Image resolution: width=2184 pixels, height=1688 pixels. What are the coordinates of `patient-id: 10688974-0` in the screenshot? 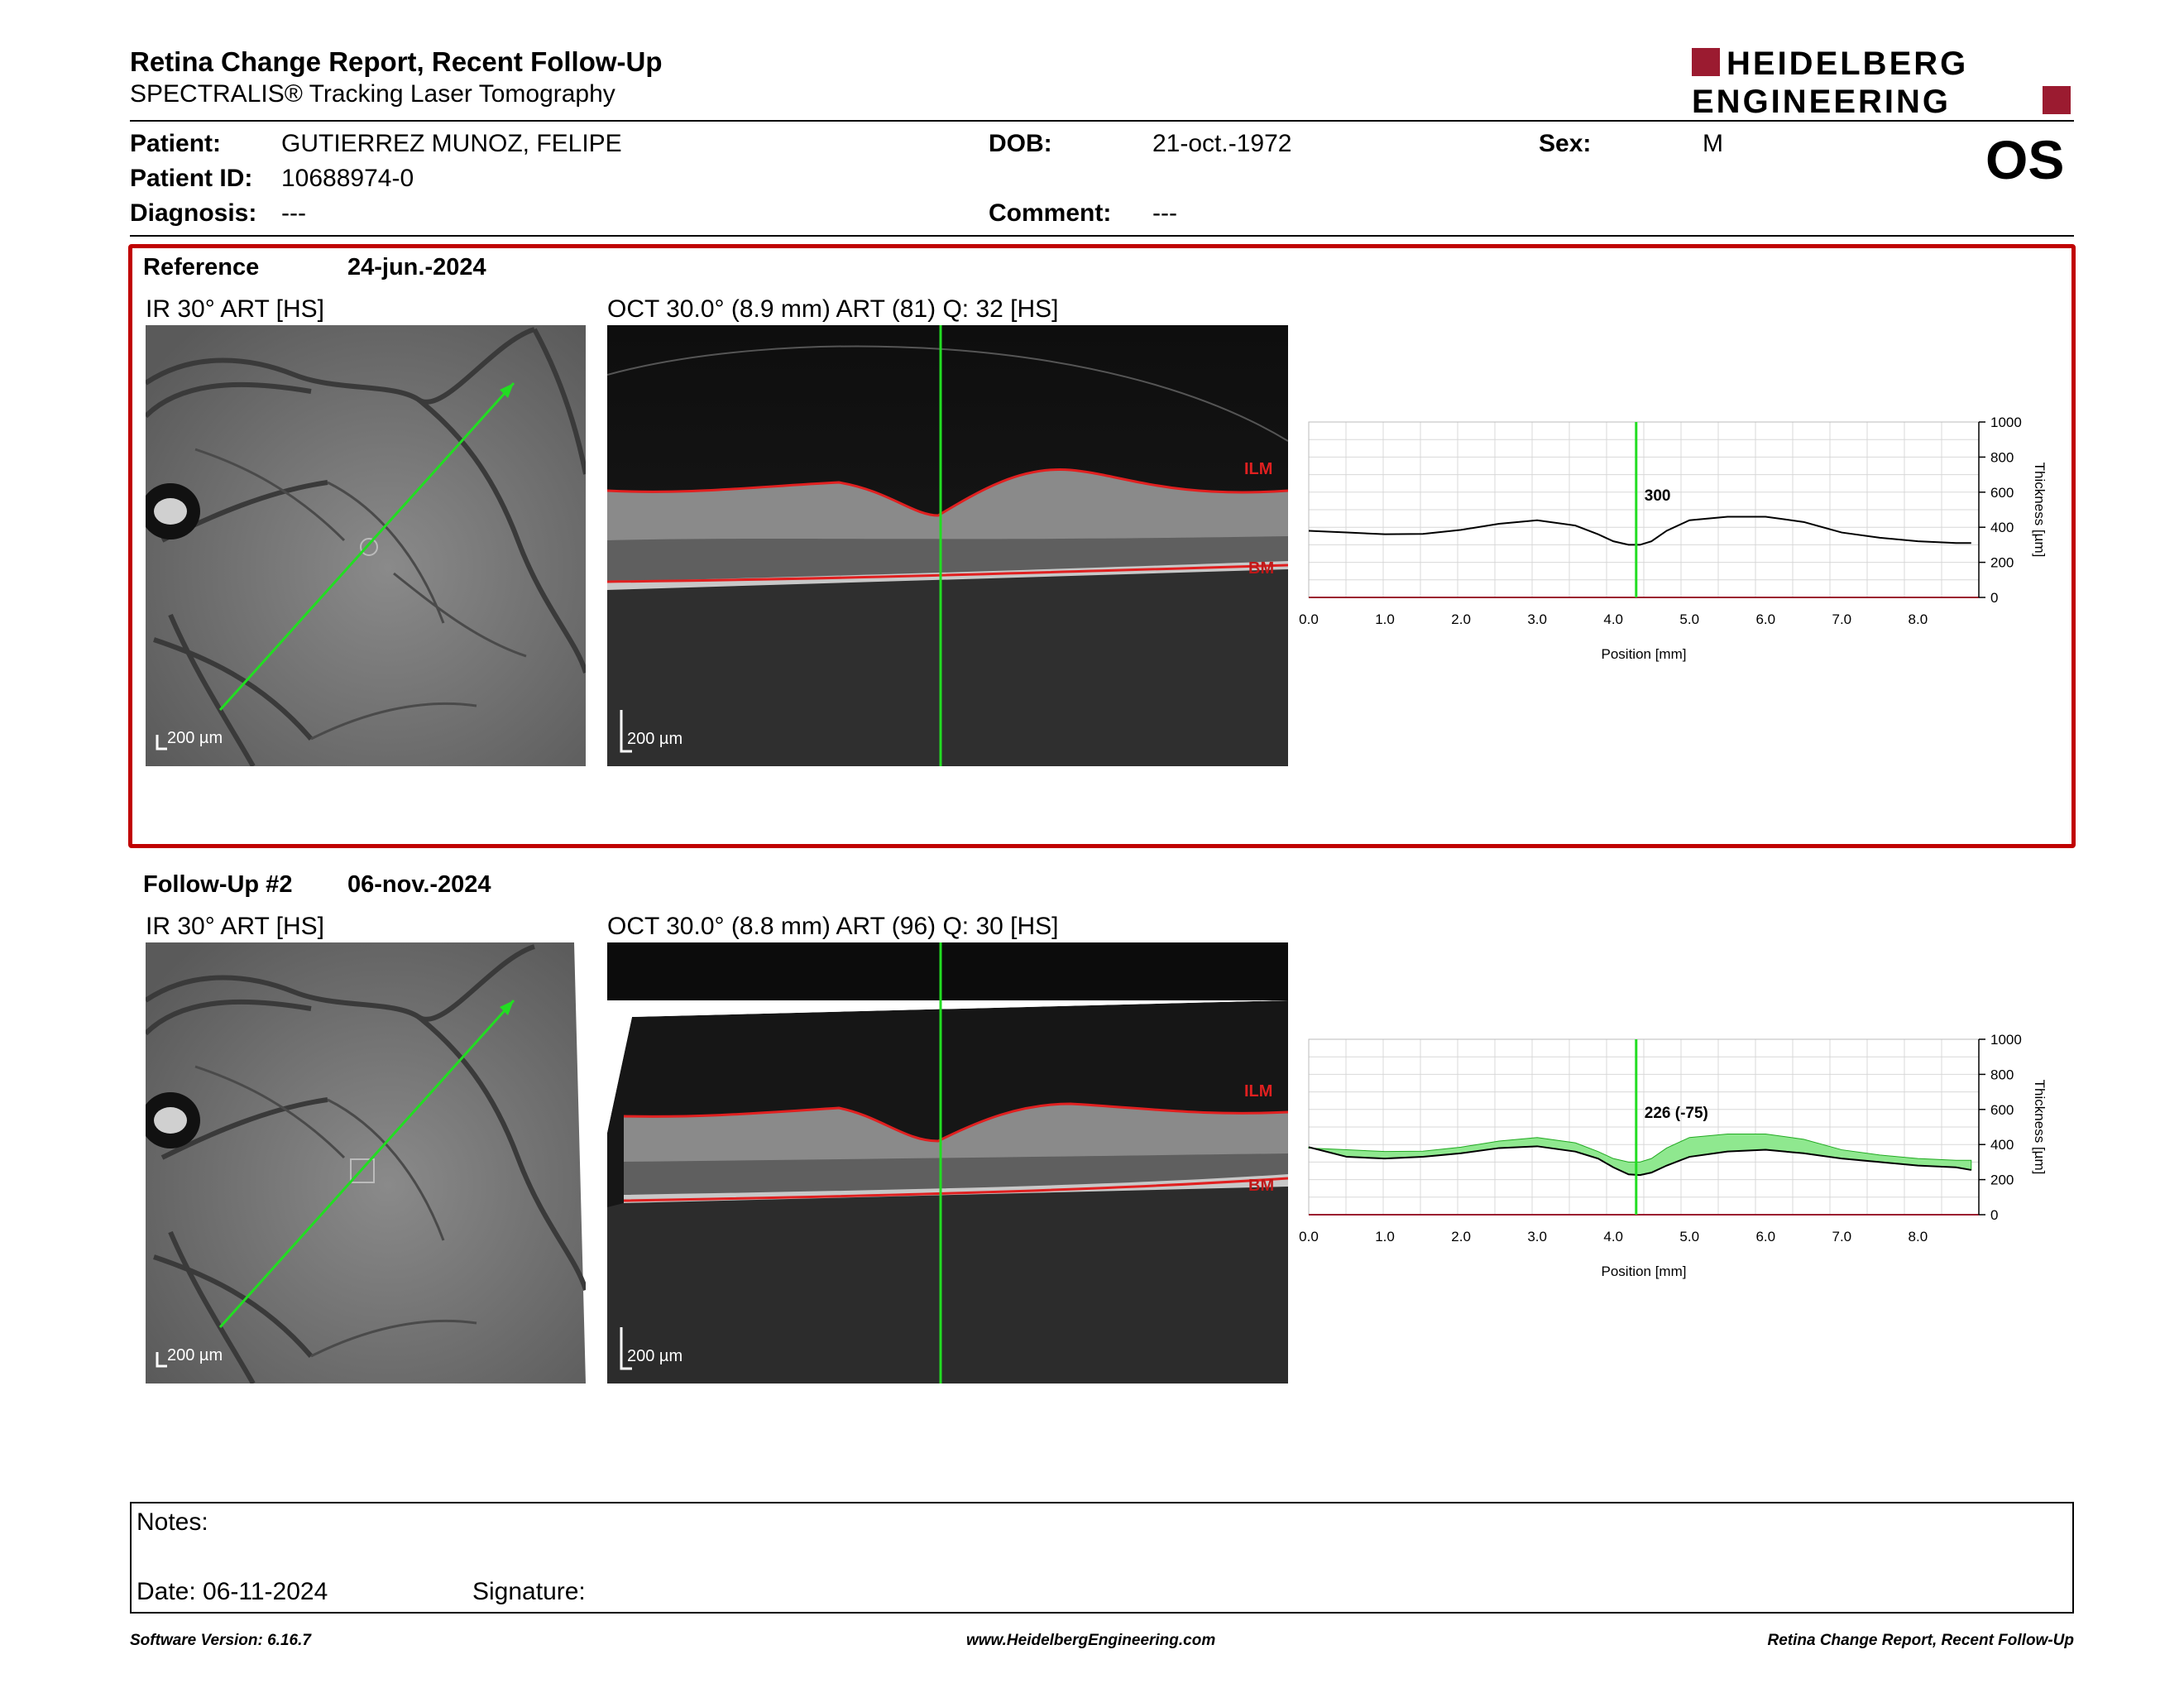 It's located at (347, 178).